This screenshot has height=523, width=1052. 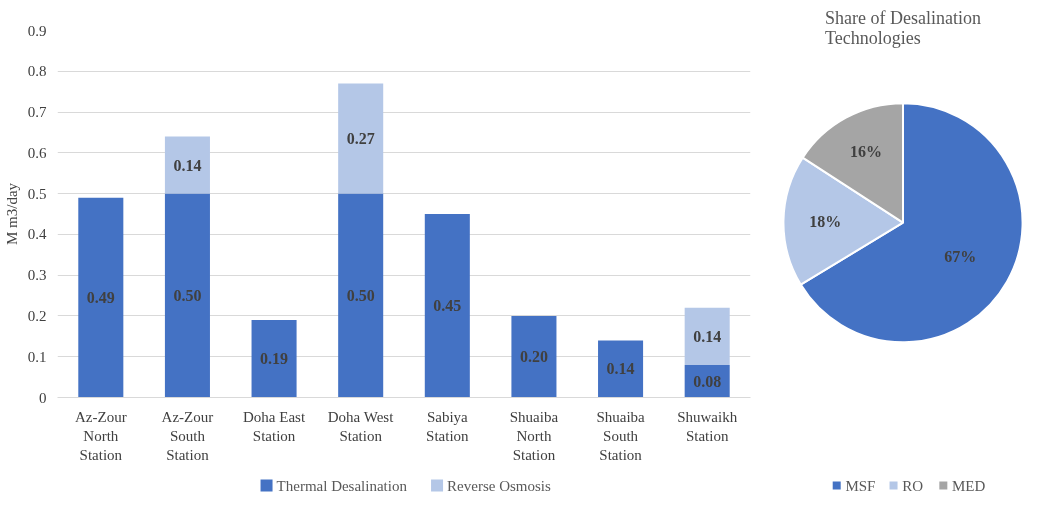 What do you see at coordinates (37, 71) in the screenshot?
I see `y-tick-label: 0.8` at bounding box center [37, 71].